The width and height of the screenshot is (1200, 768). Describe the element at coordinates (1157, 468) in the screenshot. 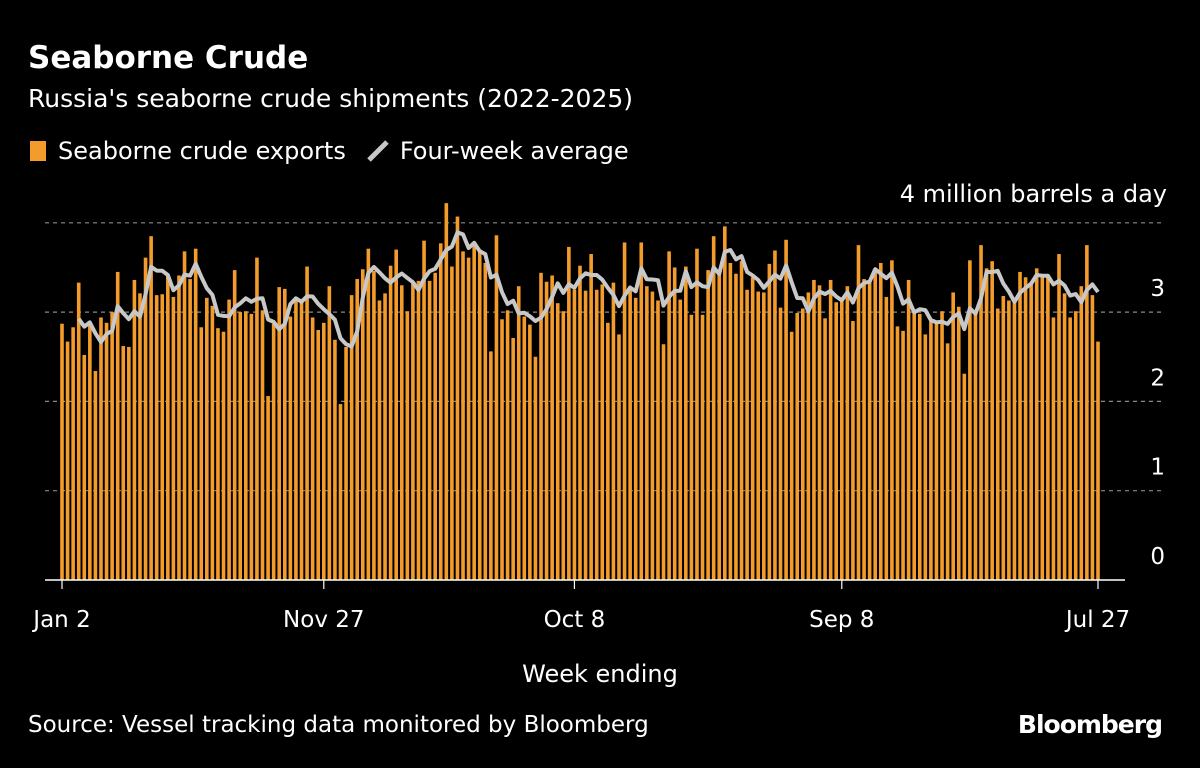

I see `y-tick-label: 1` at that location.